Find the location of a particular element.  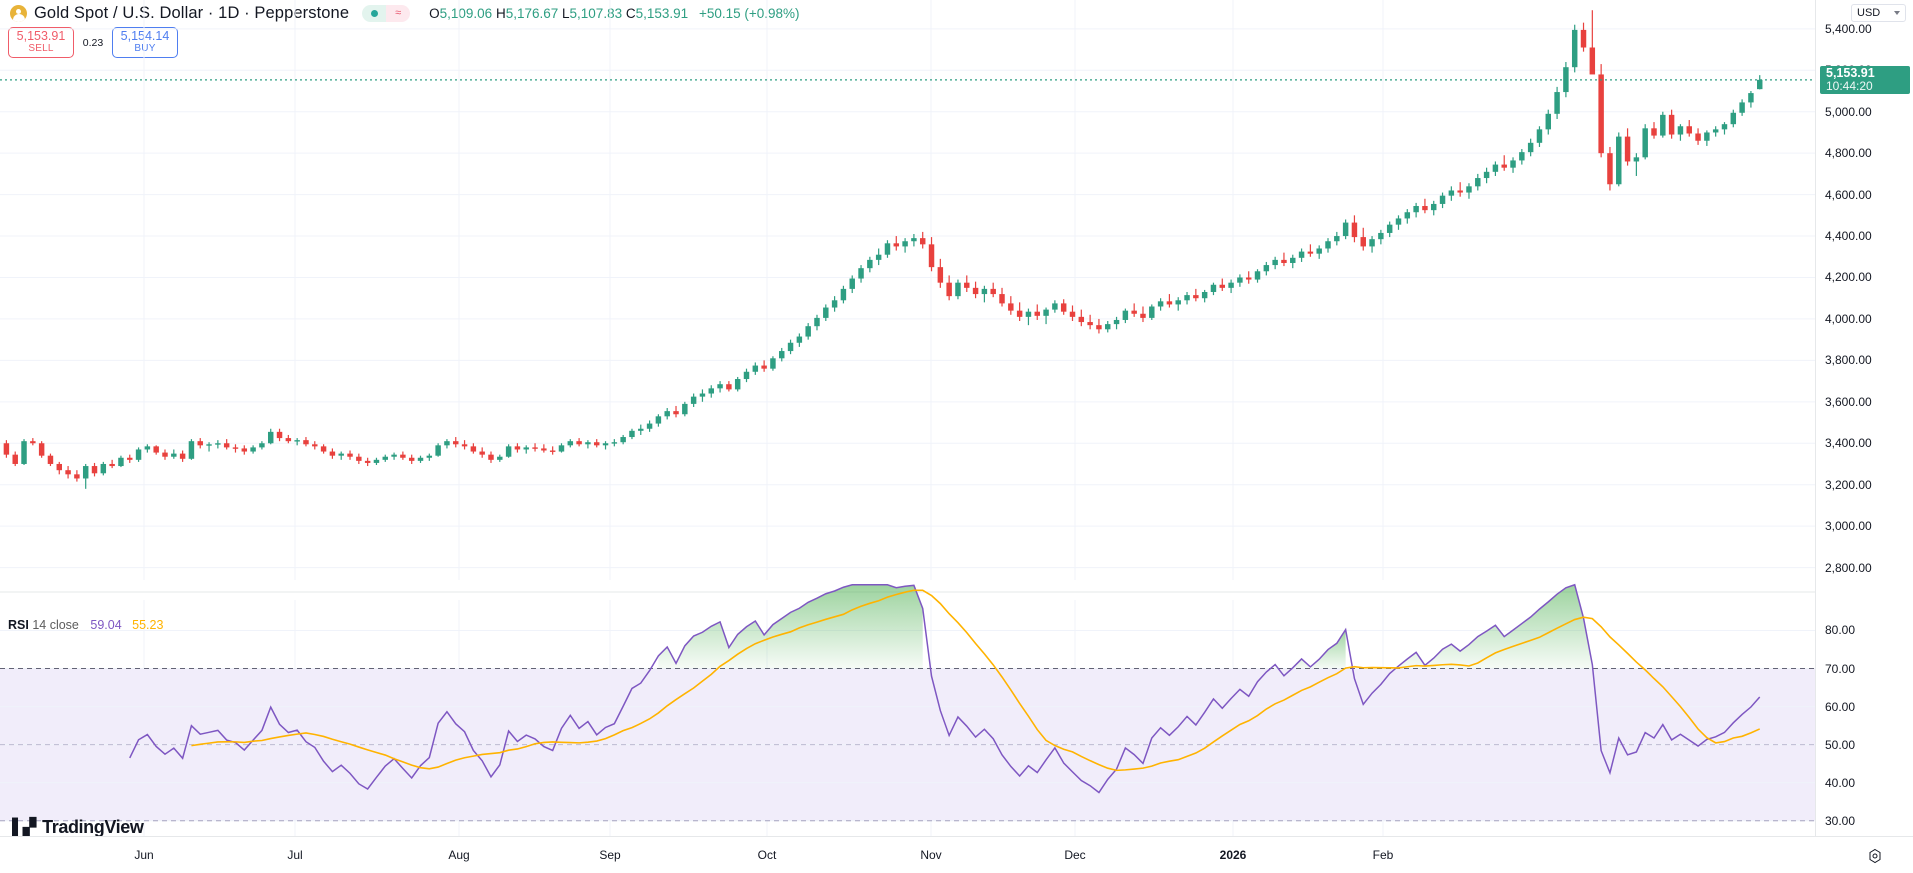

market-status-group: ≈ is located at coordinates (386, 13).